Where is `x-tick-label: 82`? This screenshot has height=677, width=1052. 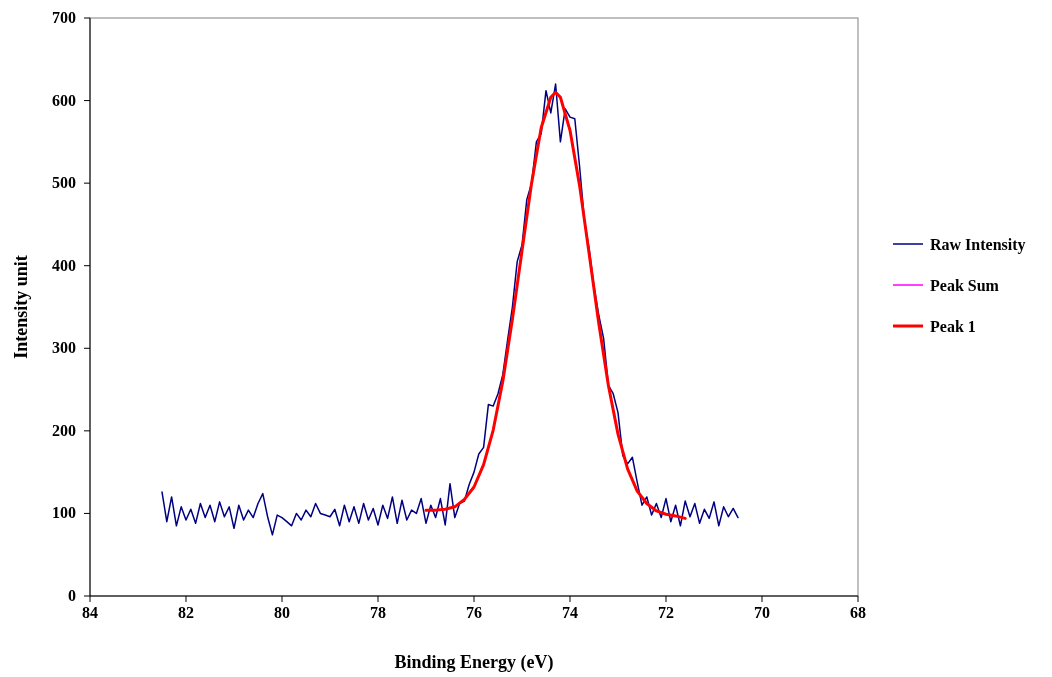
x-tick-label: 82 is located at coordinates (186, 612).